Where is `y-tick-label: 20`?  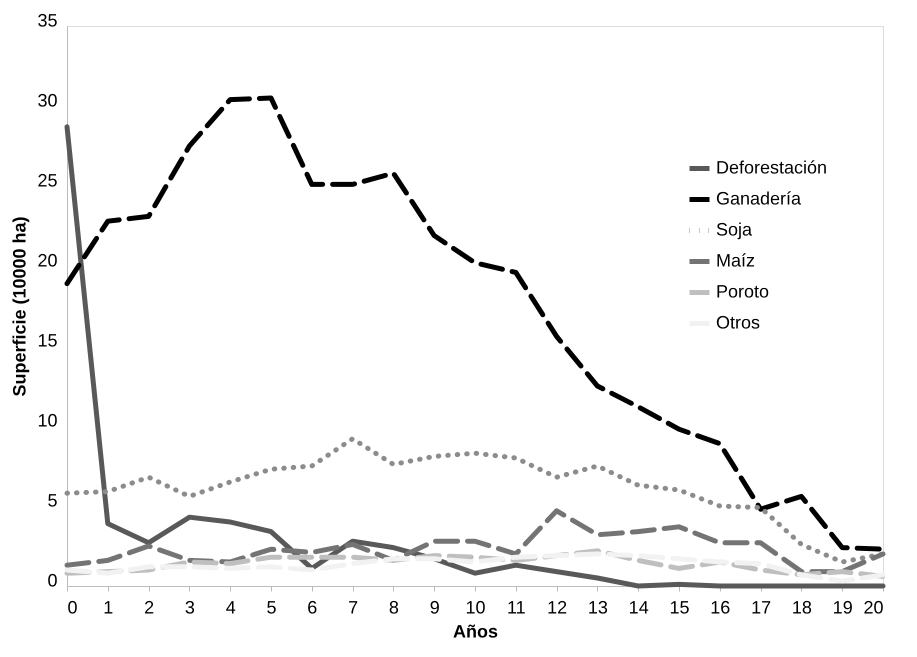
y-tick-label: 20 is located at coordinates (47, 260).